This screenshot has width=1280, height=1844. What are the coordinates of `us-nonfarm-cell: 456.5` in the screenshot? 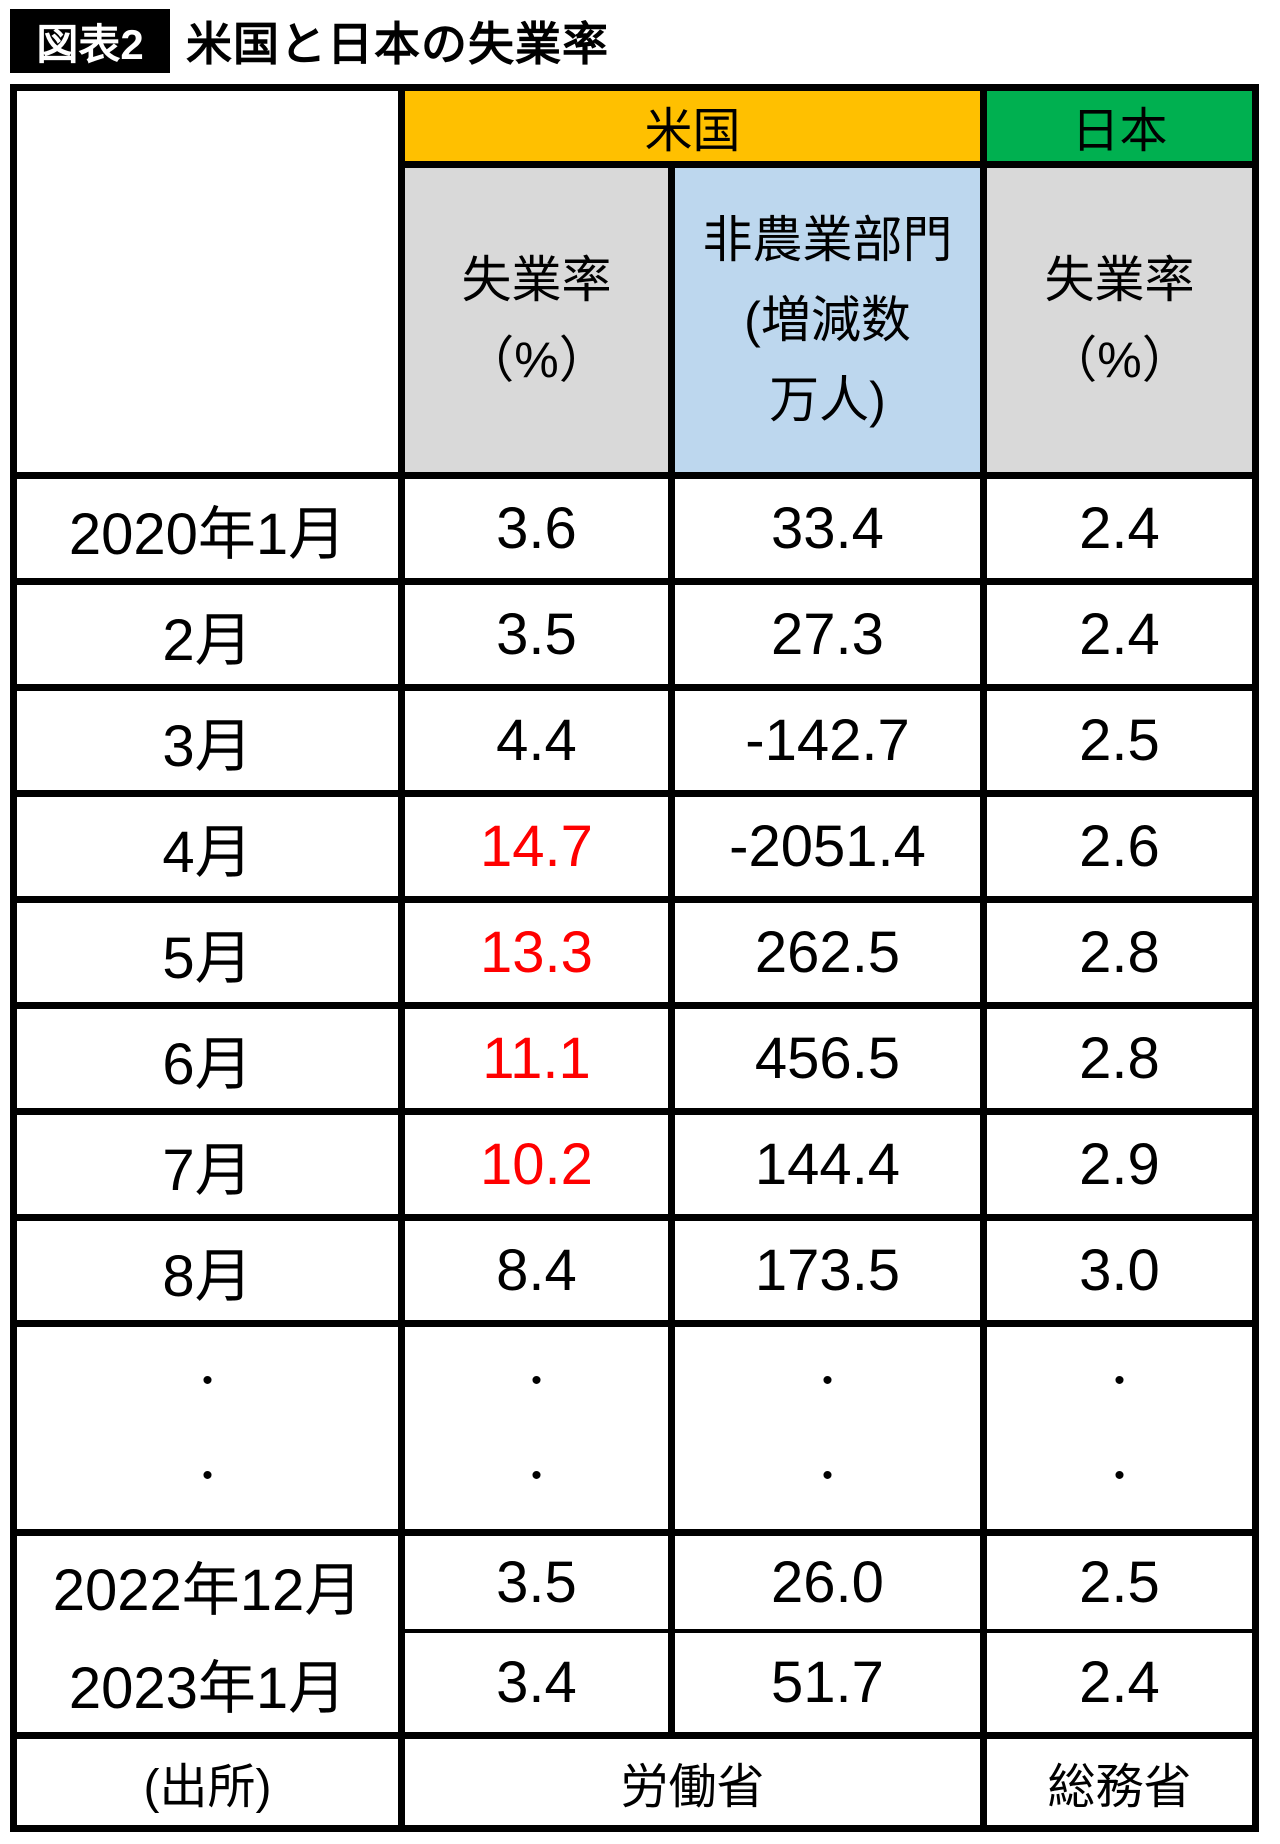 It's located at (827, 1058).